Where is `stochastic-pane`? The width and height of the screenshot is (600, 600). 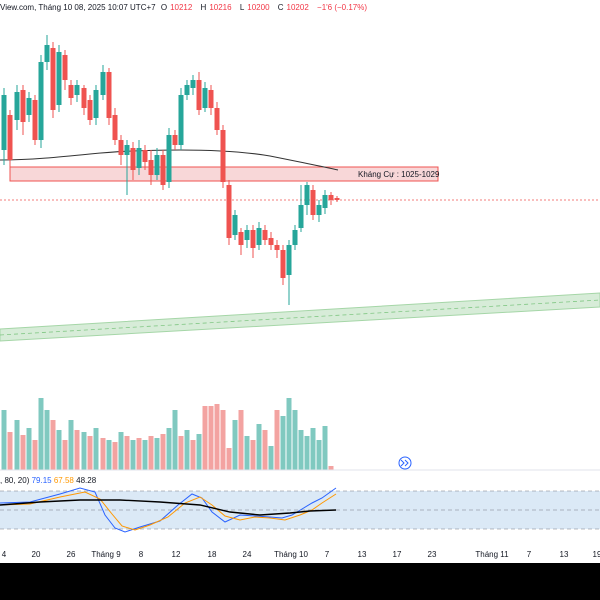 stochastic-pane is located at coordinates (300, 510).